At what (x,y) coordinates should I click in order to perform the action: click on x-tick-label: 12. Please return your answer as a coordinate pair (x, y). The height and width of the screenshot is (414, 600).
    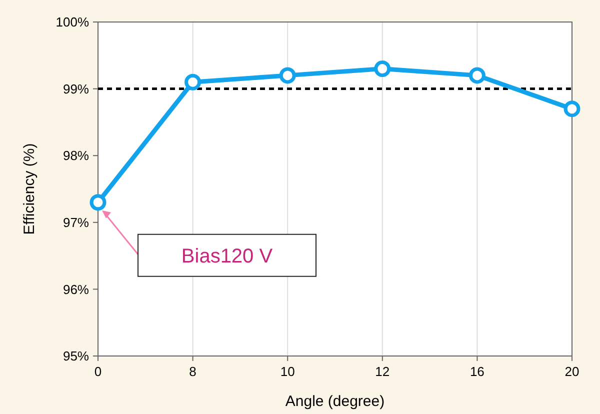
    Looking at the image, I should click on (382, 371).